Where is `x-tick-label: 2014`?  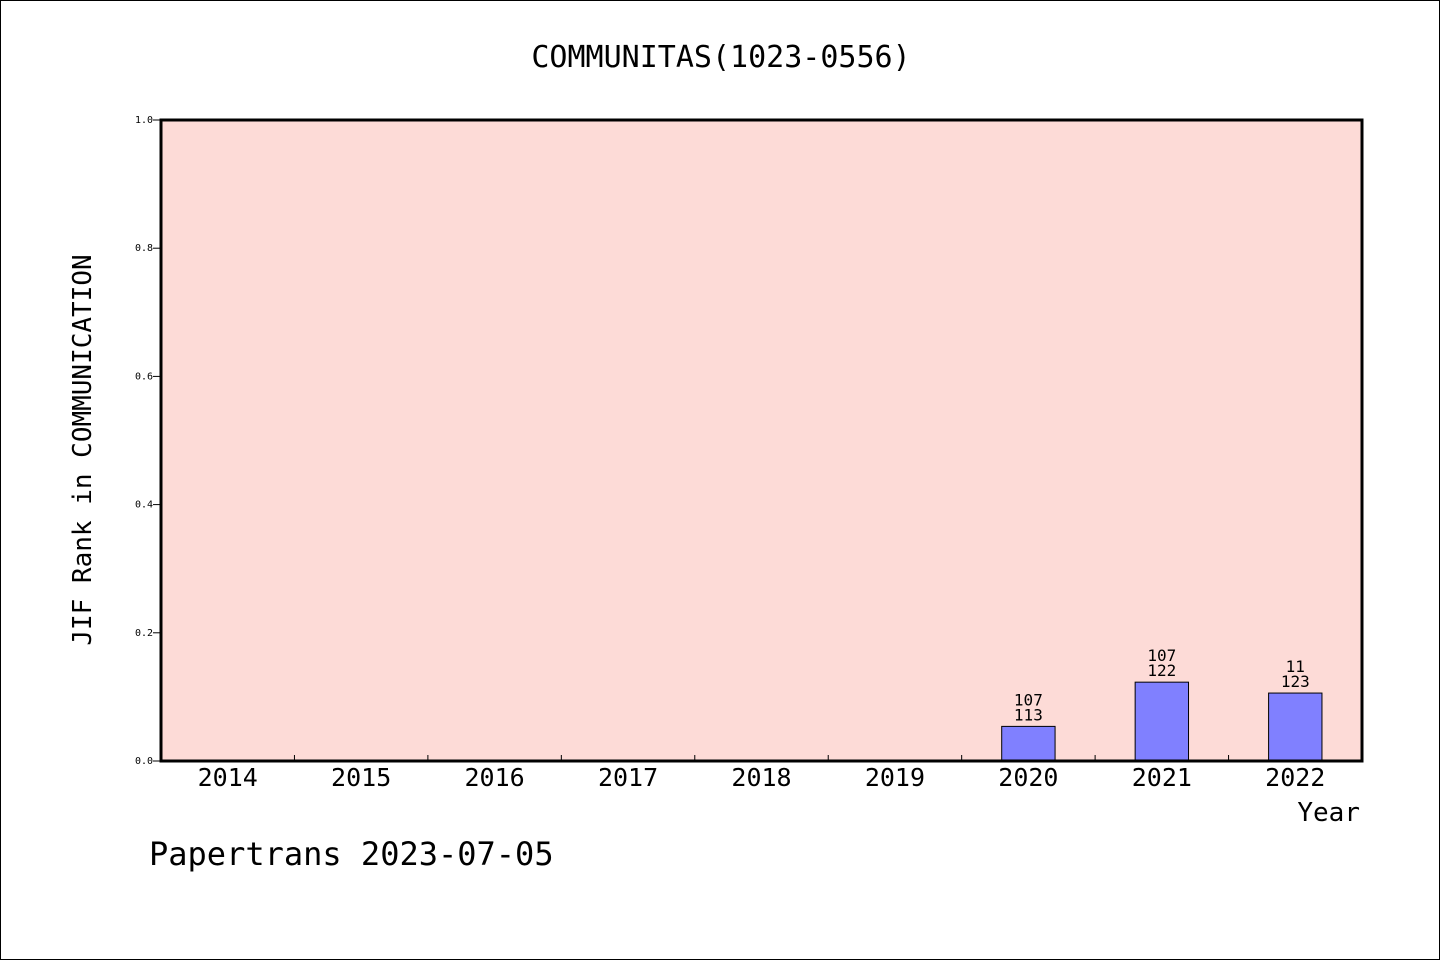
x-tick-label: 2014 is located at coordinates (228, 777).